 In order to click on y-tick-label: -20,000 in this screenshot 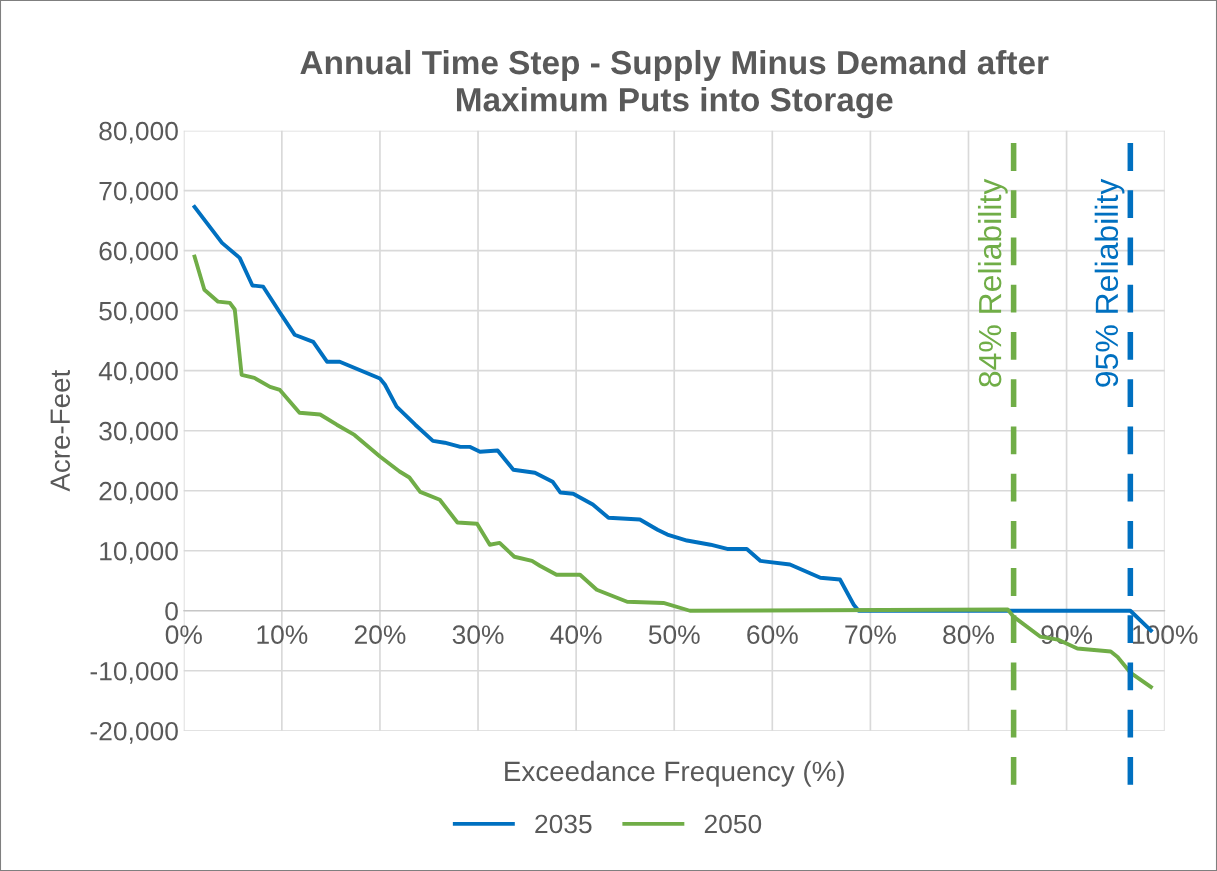, I will do `click(134, 732)`.